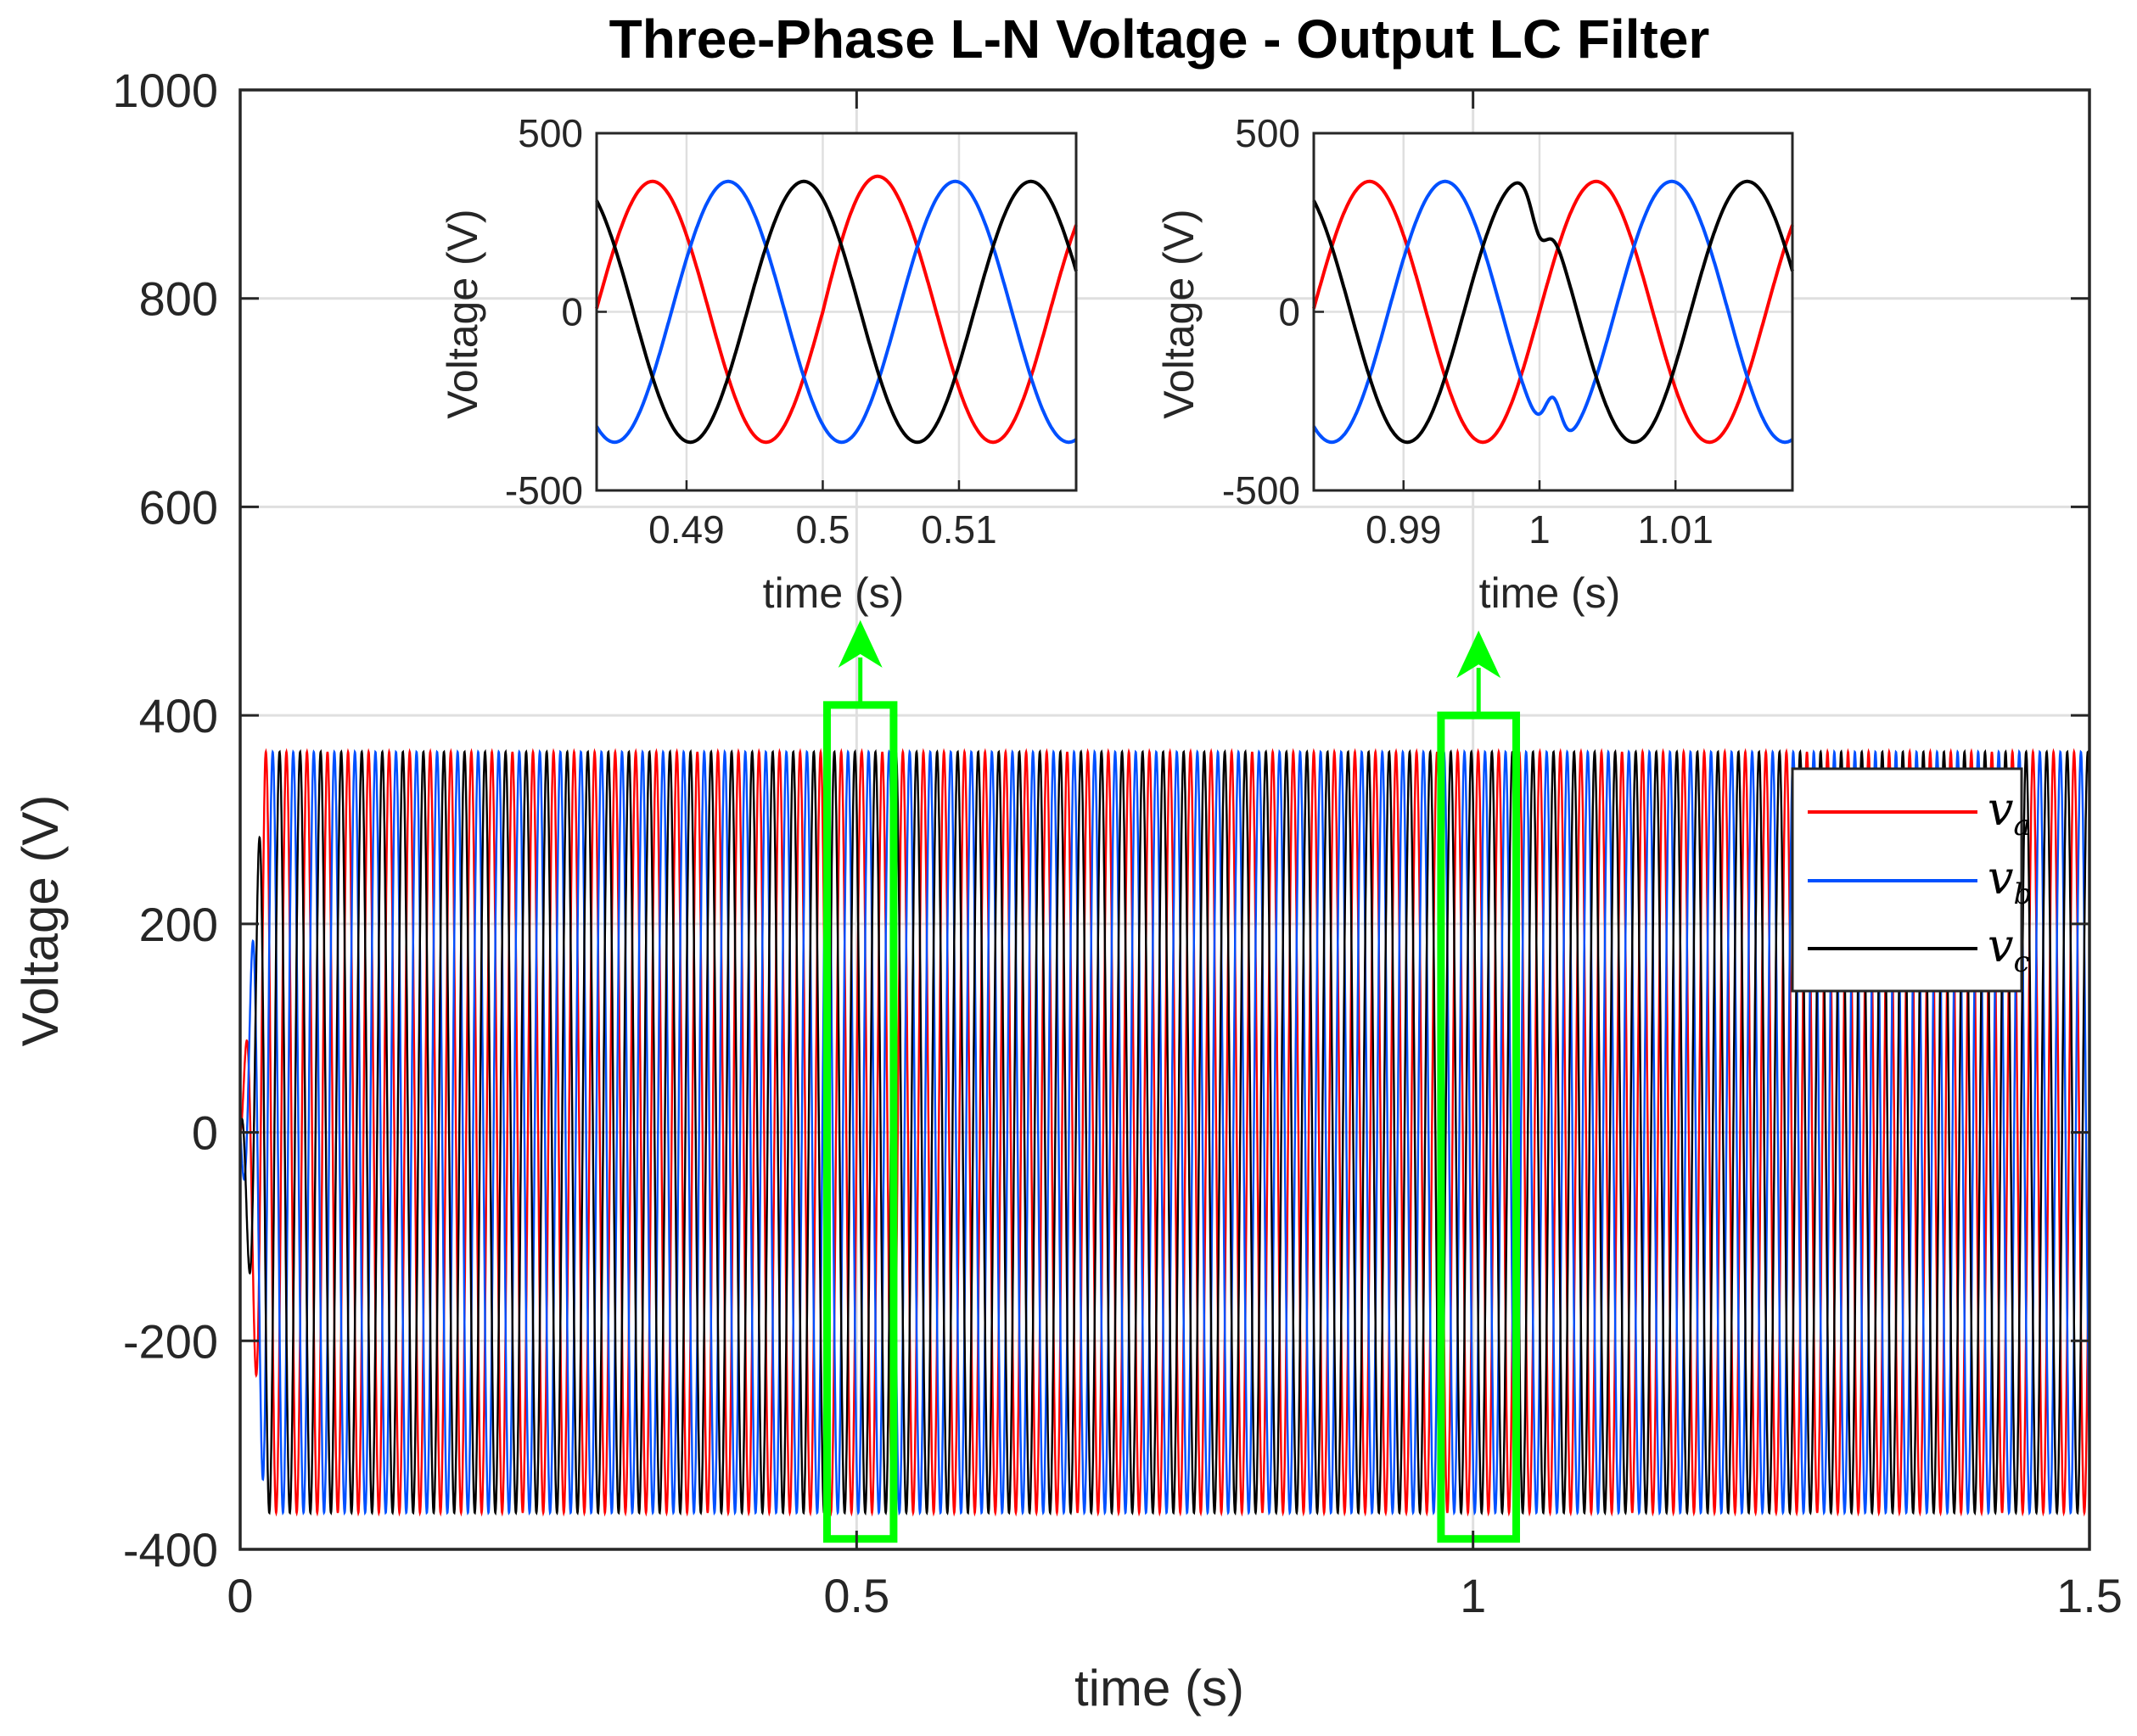 This screenshot has height=1736, width=2137. What do you see at coordinates (165, 91) in the screenshot?
I see `main-y-tick-label: 1000` at bounding box center [165, 91].